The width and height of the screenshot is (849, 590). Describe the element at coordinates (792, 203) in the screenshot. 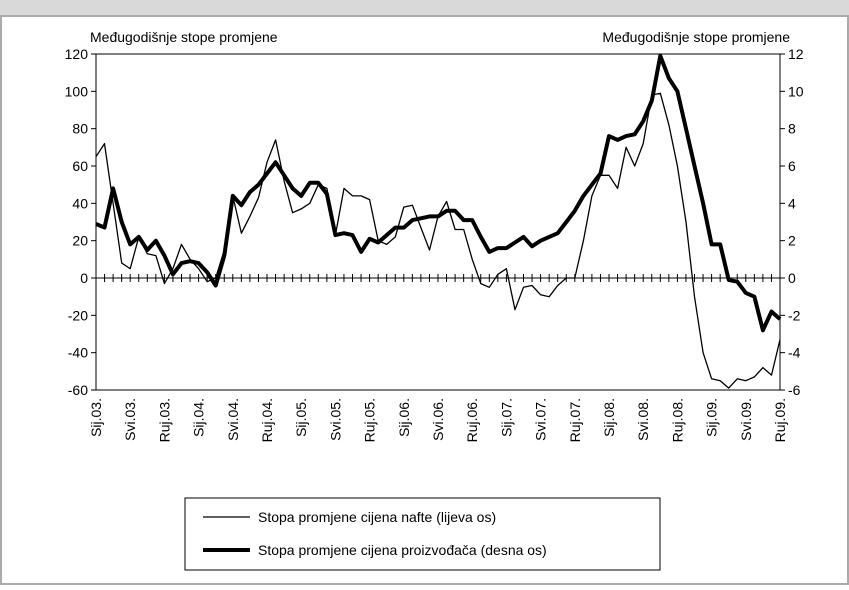

I see `y2-tick-label: 4` at that location.